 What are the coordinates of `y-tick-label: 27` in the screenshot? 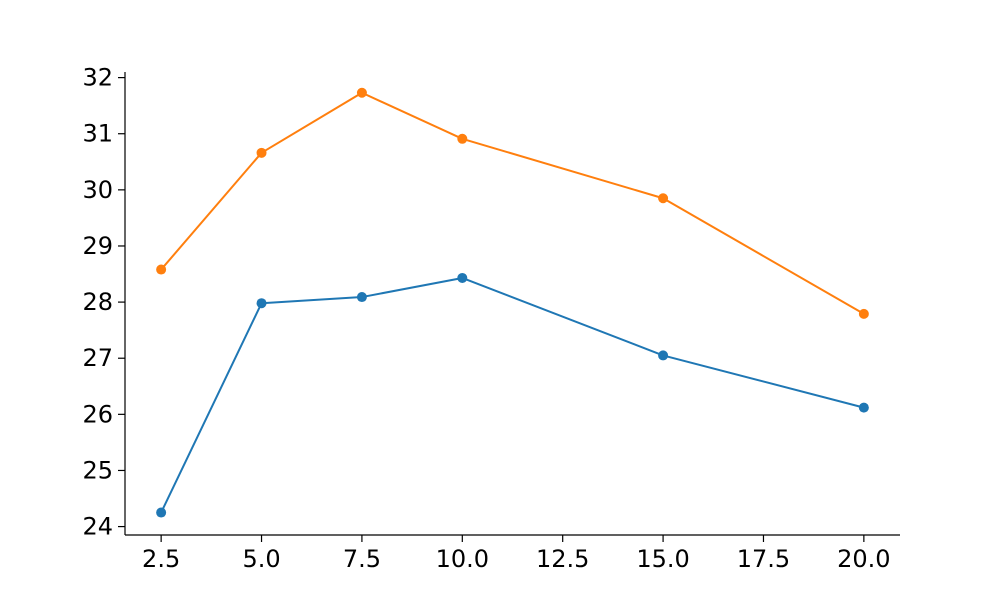 It's located at (97, 358).